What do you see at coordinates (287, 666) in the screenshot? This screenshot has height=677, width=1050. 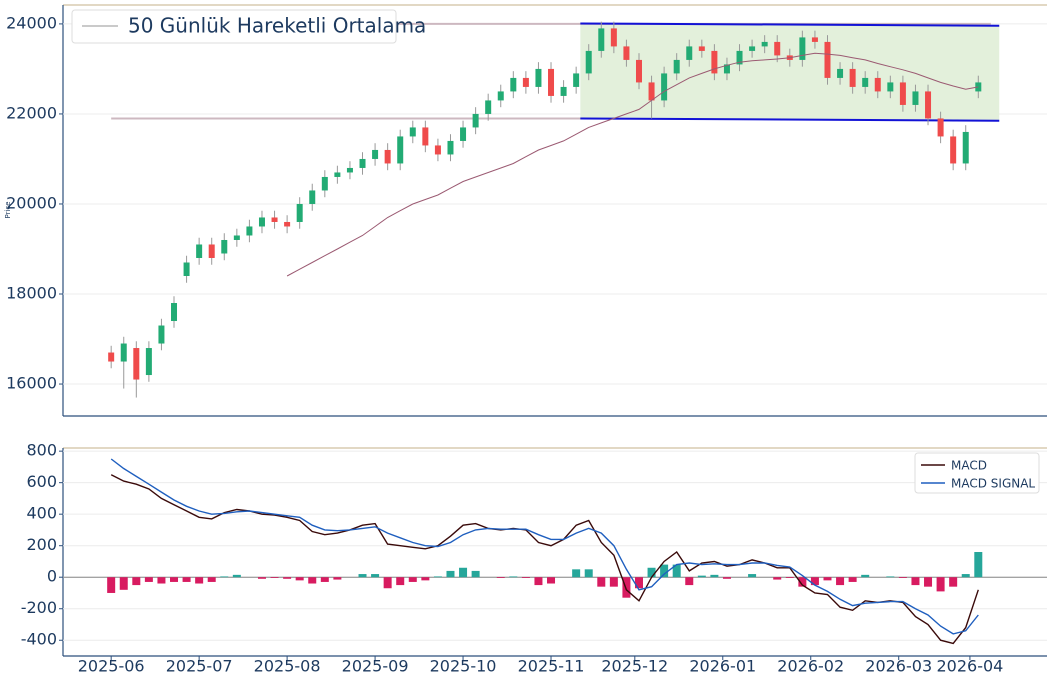 I see `x-tick-label: 2025-08` at bounding box center [287, 666].